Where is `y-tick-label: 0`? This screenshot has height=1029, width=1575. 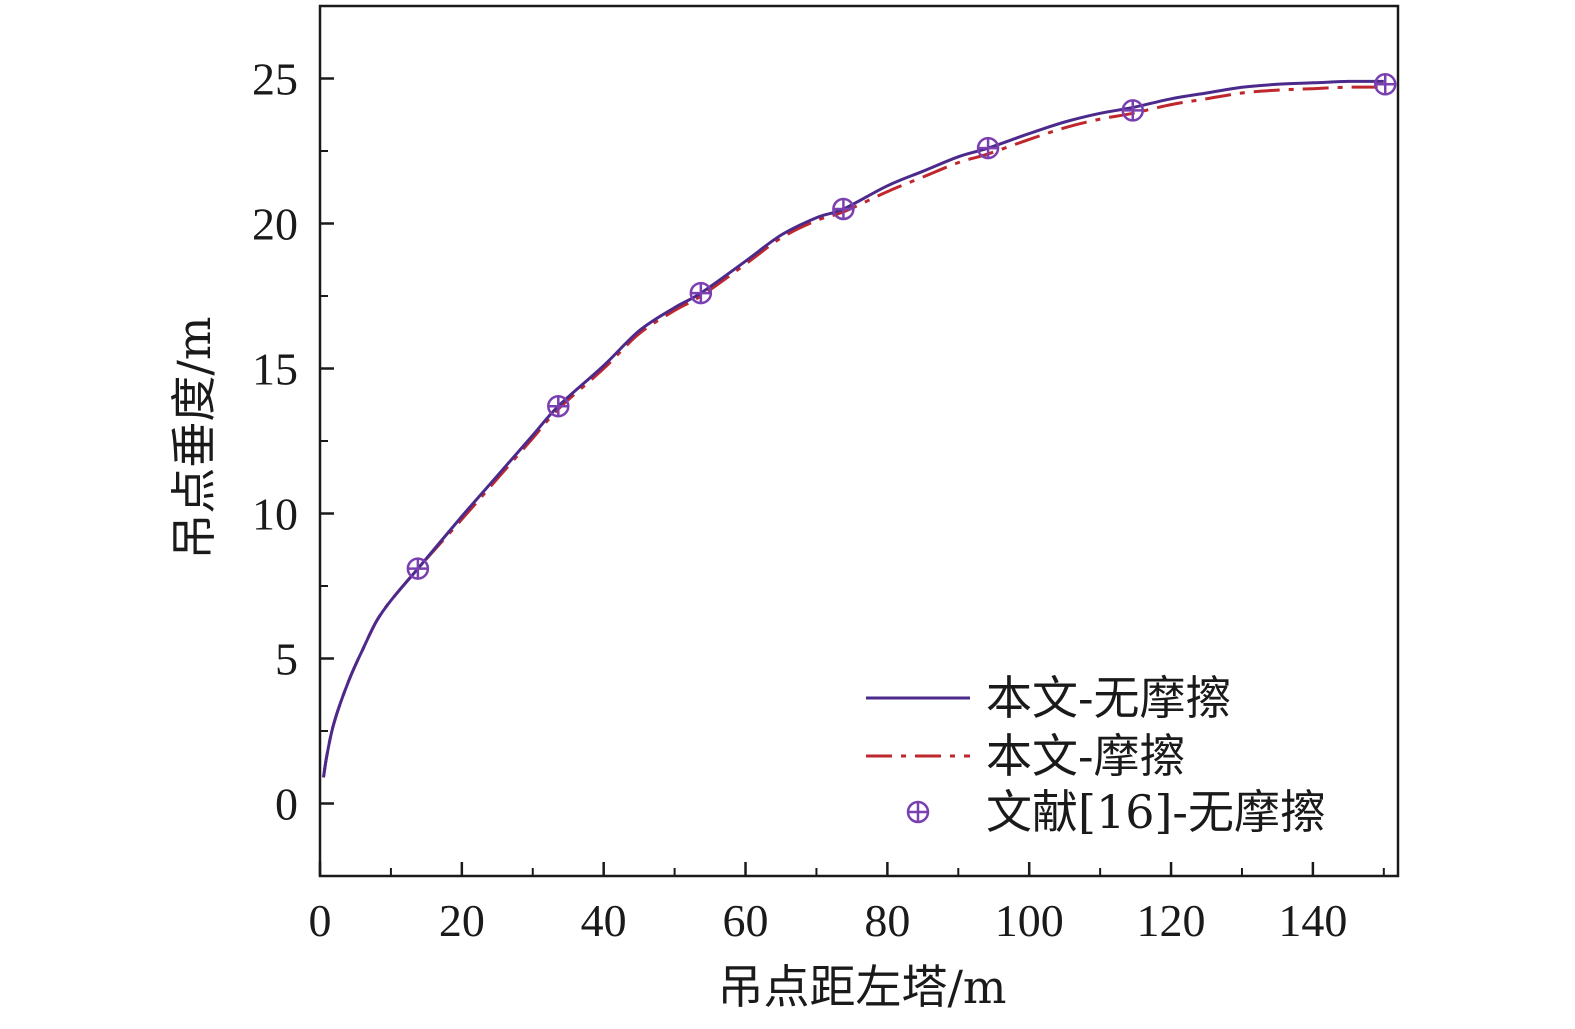 y-tick-label: 0 is located at coordinates (286, 804).